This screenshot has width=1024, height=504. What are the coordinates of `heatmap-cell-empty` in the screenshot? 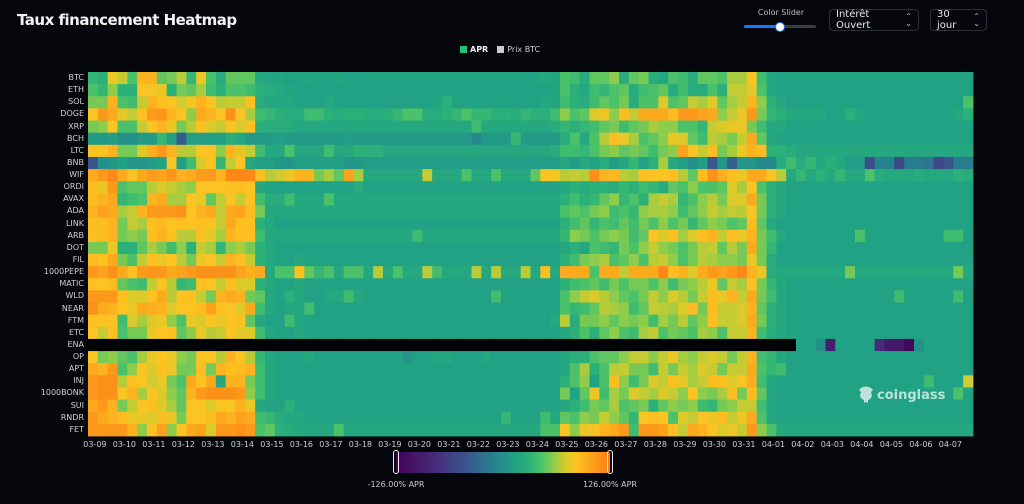 It's located at (250, 345).